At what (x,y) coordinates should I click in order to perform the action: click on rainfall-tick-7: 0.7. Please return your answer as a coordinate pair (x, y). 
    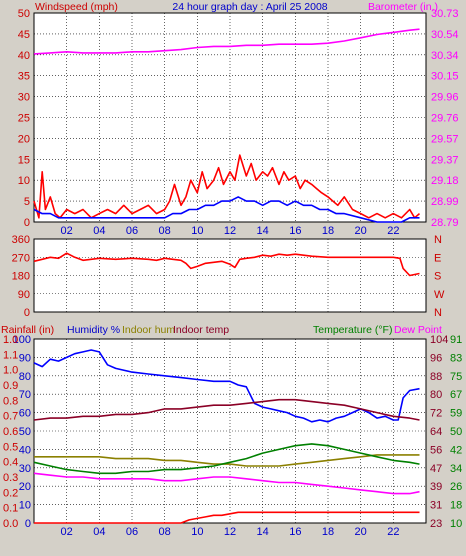
    Looking at the image, I should click on (10, 417).